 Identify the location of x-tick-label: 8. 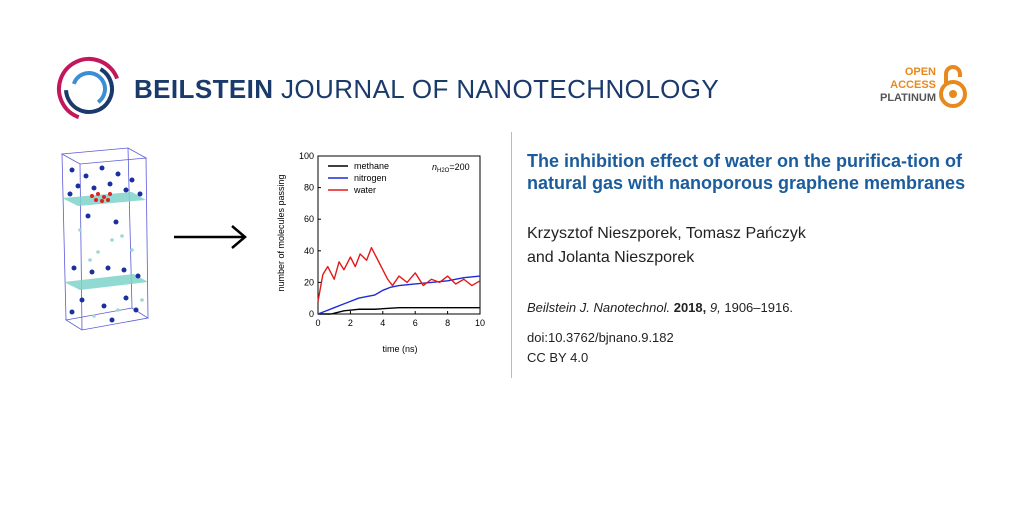
(447, 323).